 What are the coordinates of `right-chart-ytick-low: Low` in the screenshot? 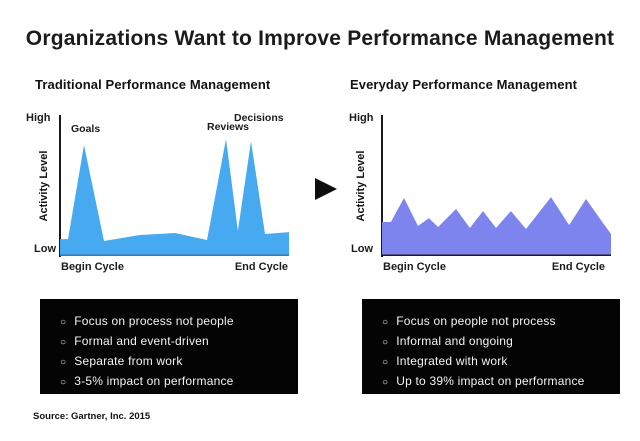 It's located at (362, 249).